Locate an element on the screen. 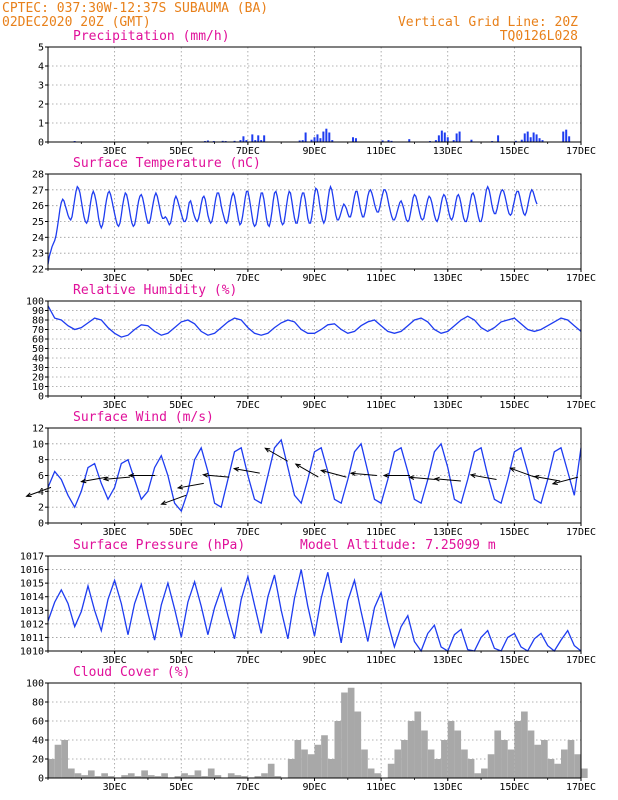 Image resolution: width=618 pixels, height=800 pixels. x-tick-label: 3DEC is located at coordinates (115, 151).